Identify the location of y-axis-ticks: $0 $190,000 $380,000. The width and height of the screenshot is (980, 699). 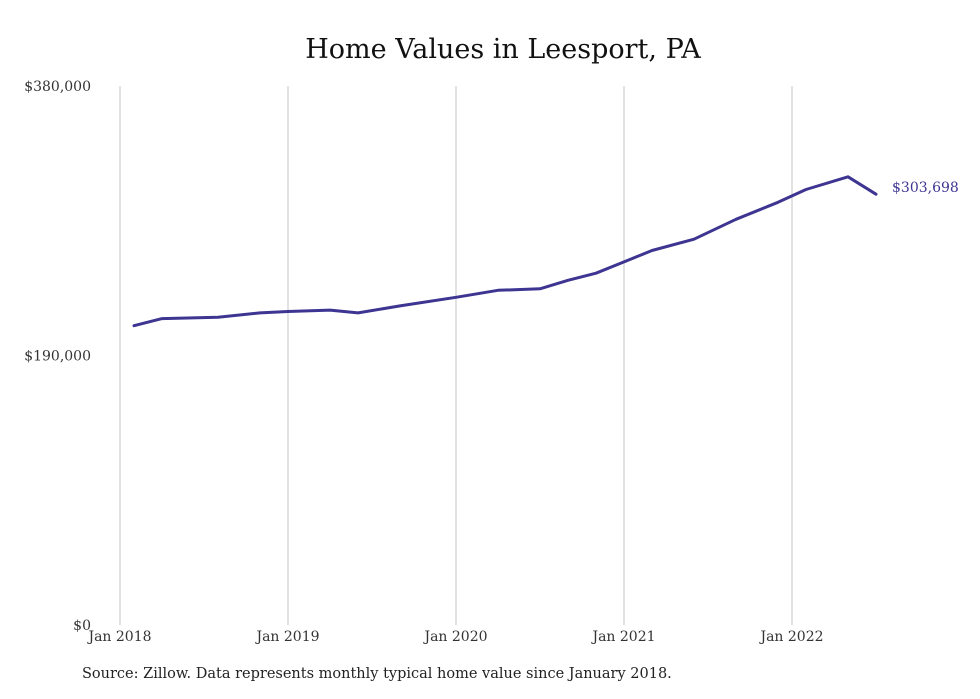
(57, 356).